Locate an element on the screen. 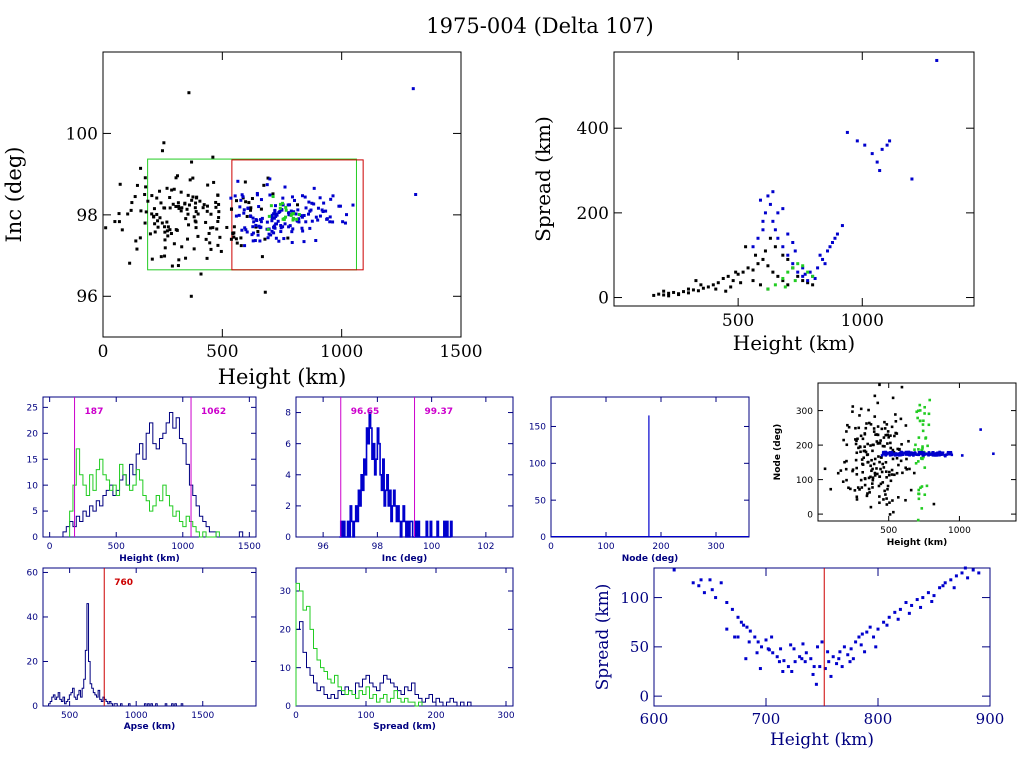 The height and width of the screenshot is (768, 1024). y-tick-label: 6 is located at coordinates (288, 445).